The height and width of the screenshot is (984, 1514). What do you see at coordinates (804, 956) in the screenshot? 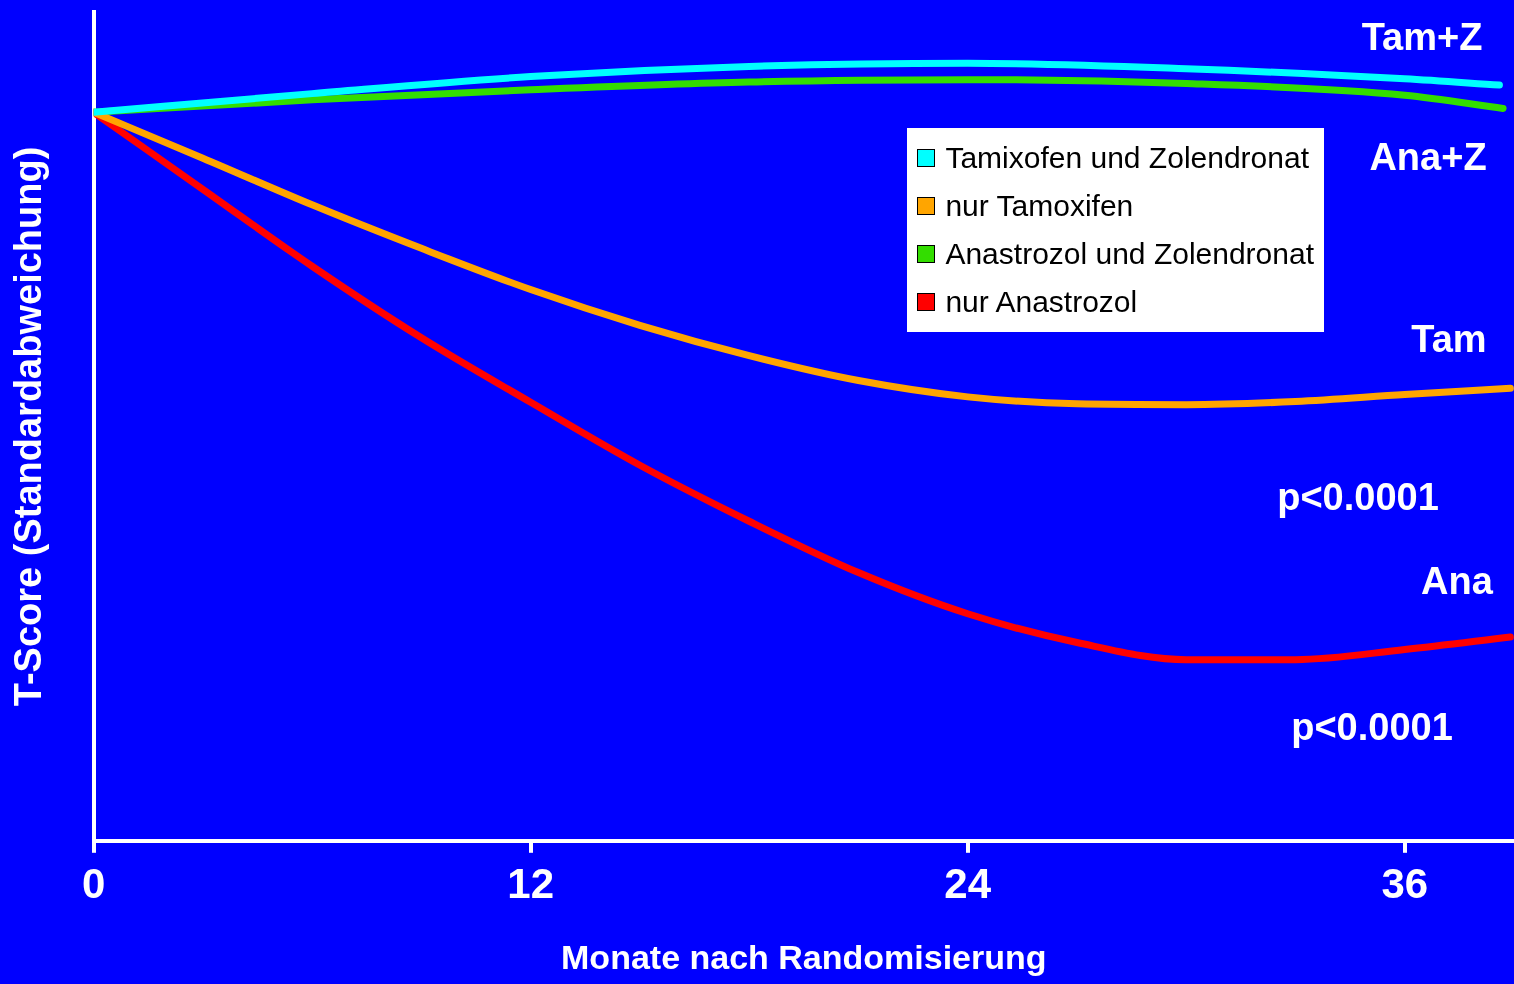
I see `x-axis-title: Monate nach Randomisierung` at bounding box center [804, 956].